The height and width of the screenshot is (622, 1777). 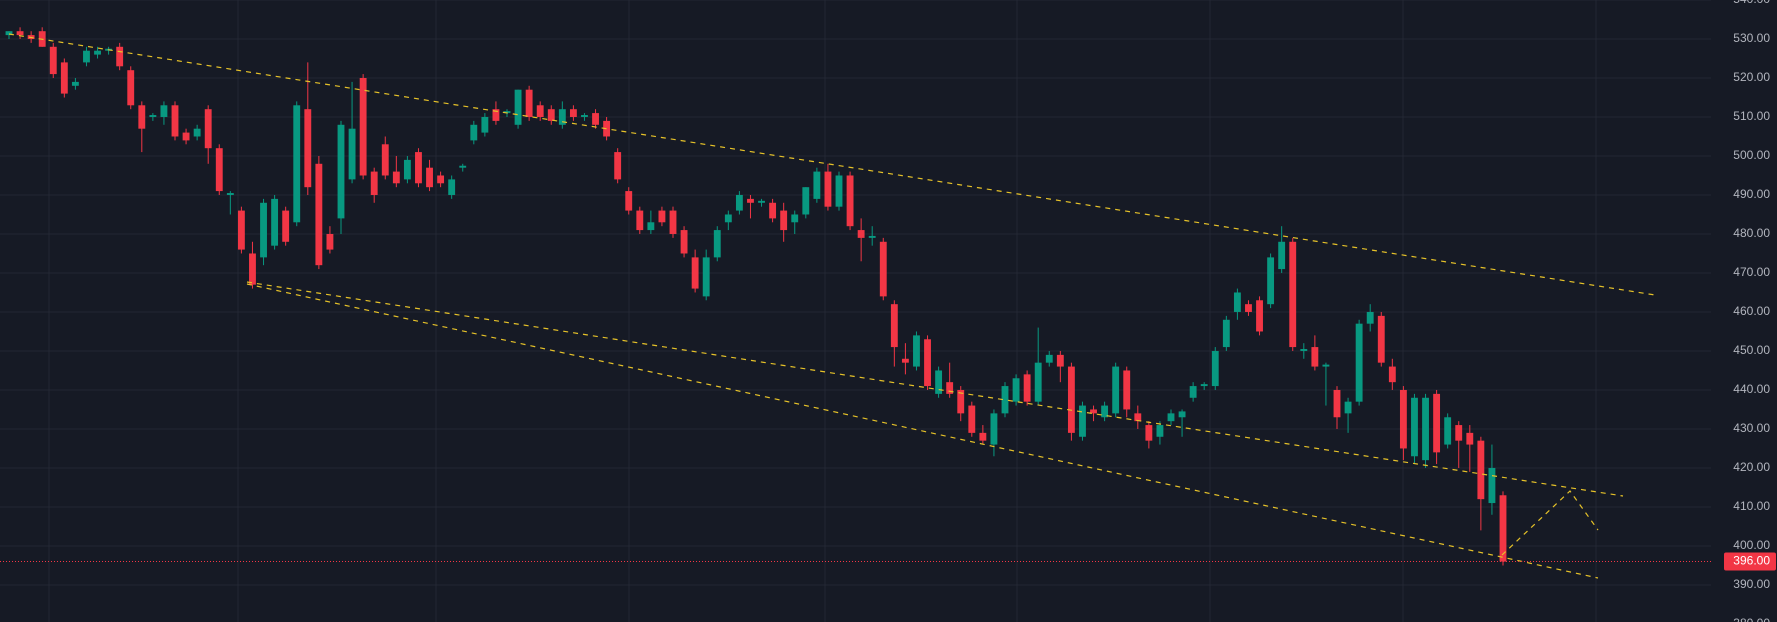 I want to click on y-tick-label: 510.00, so click(x=1751, y=116).